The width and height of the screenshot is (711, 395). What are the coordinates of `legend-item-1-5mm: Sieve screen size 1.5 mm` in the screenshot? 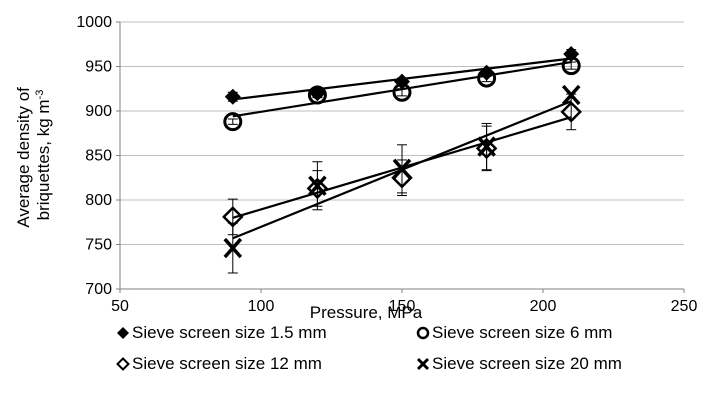 It's located at (221, 333).